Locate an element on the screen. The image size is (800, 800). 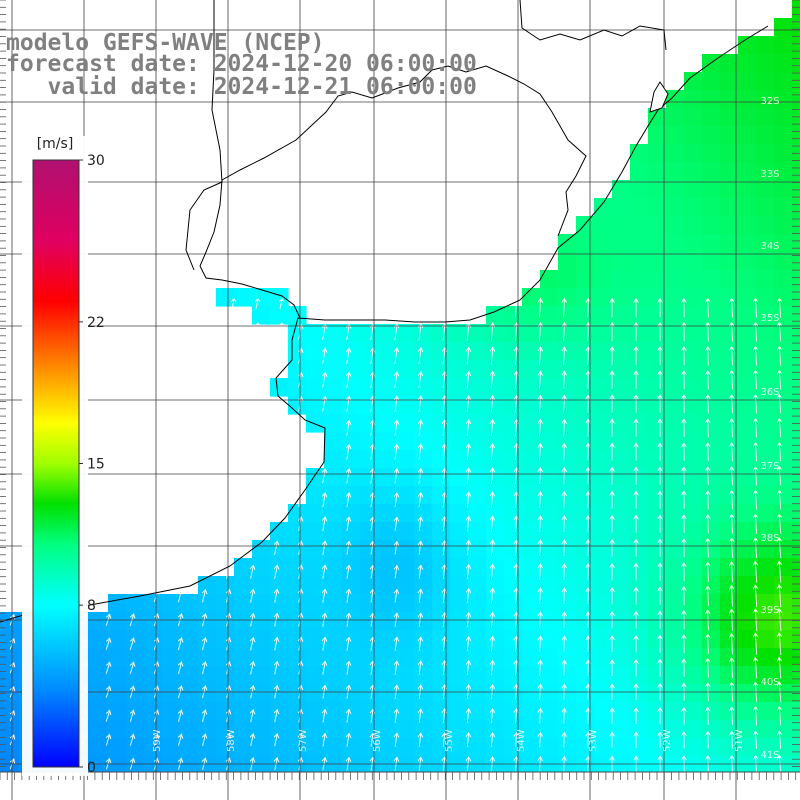
lat-label: 34S is located at coordinates (769, 246).